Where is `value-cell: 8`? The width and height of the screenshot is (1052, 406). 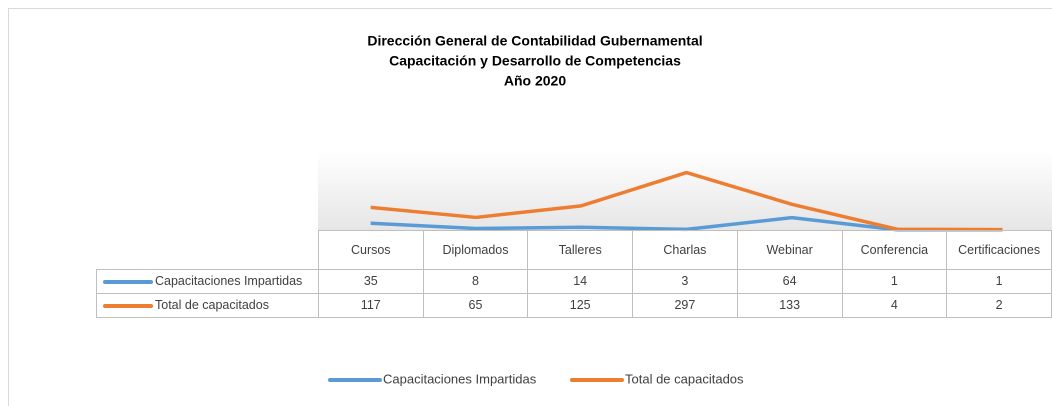 value-cell: 8 is located at coordinates (475, 281).